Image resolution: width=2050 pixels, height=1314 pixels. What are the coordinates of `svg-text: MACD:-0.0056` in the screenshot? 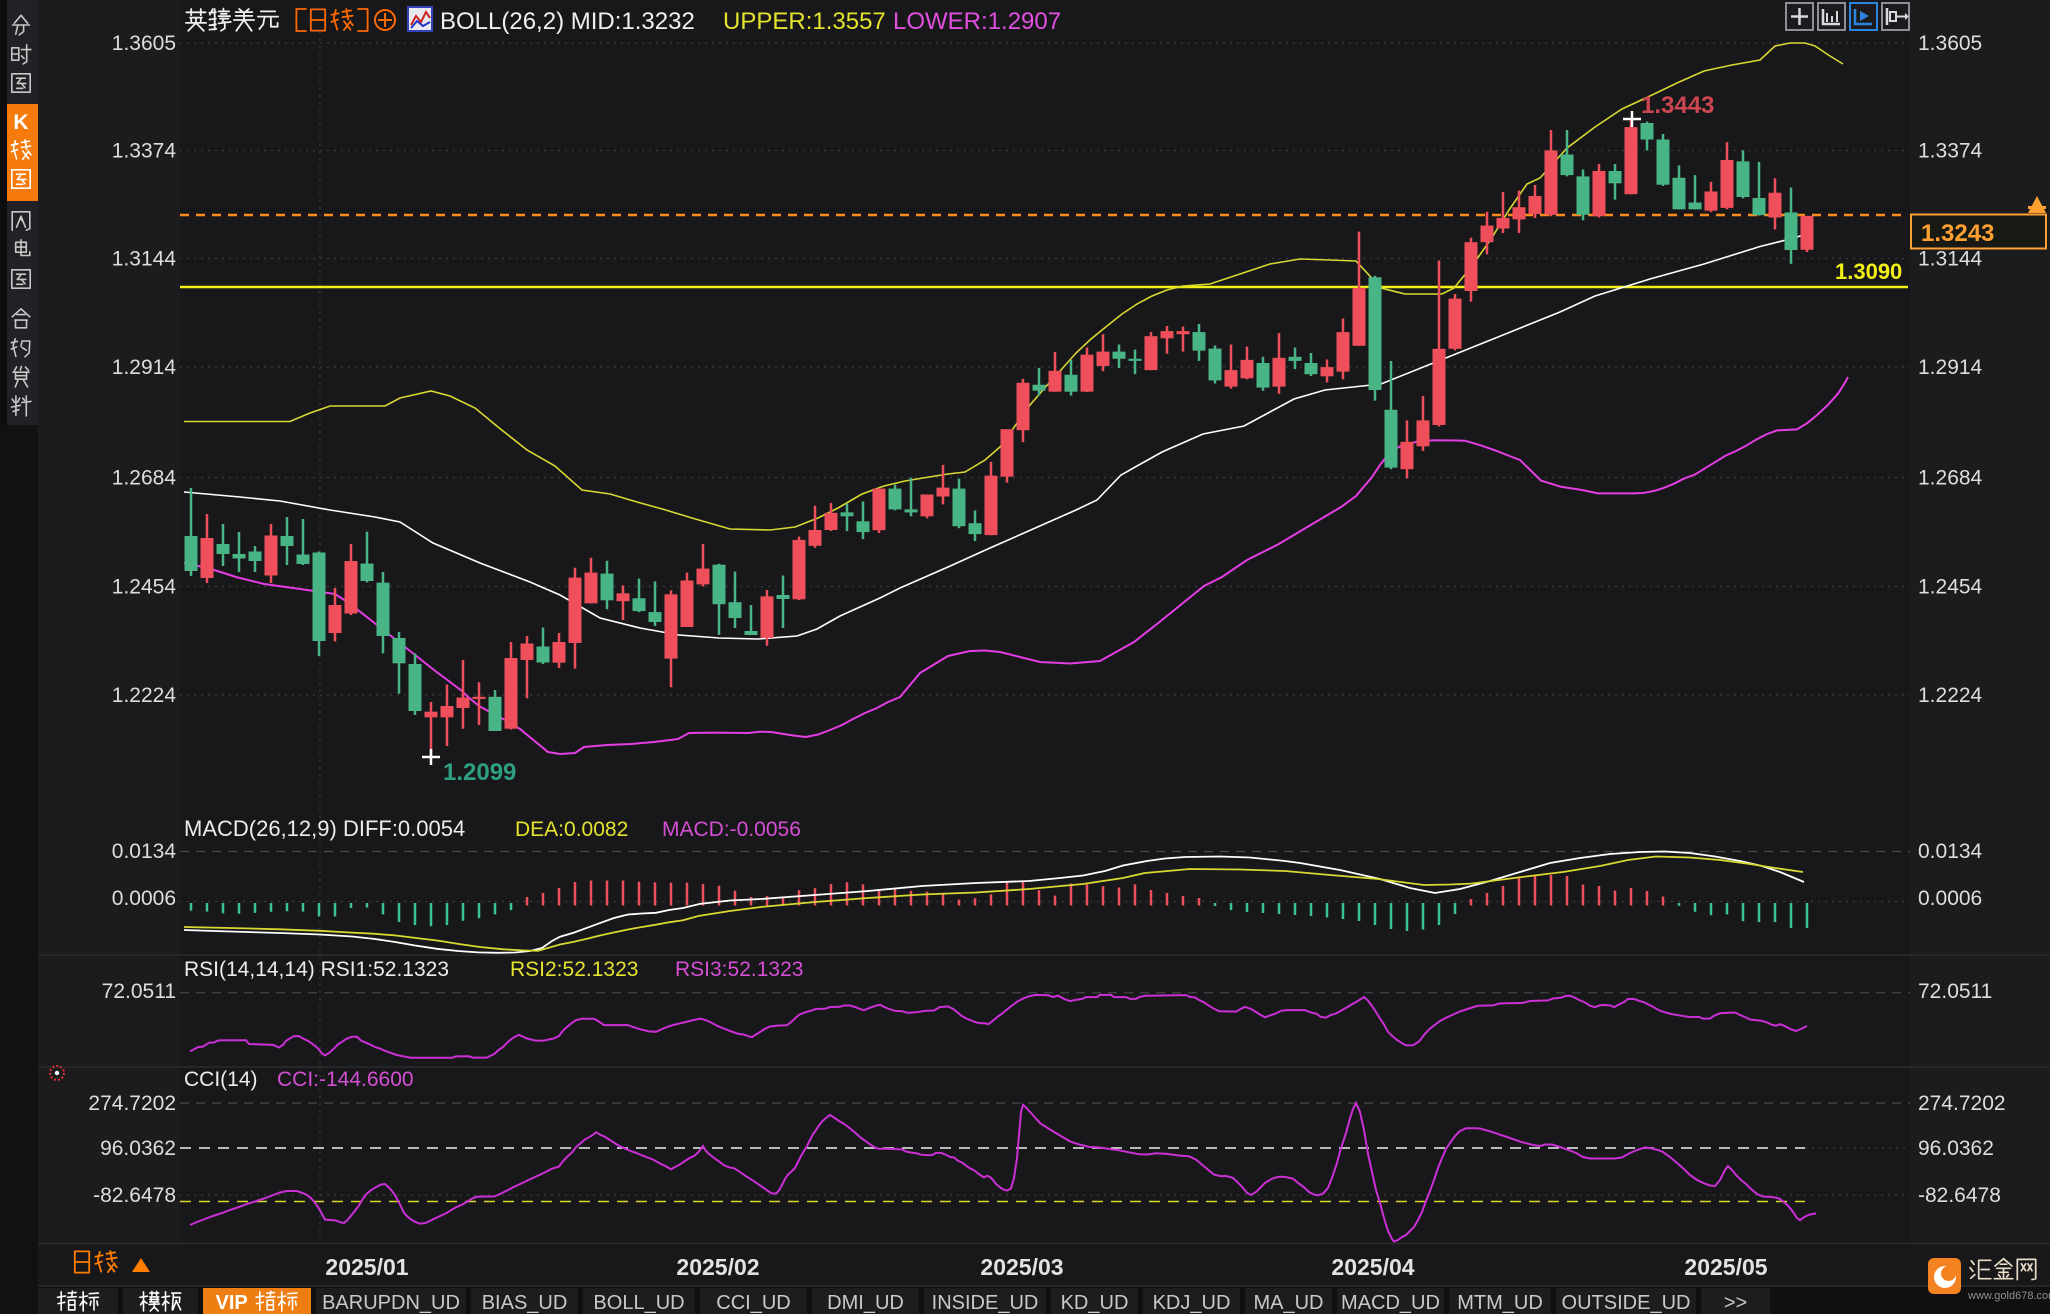 It's located at (731, 829).